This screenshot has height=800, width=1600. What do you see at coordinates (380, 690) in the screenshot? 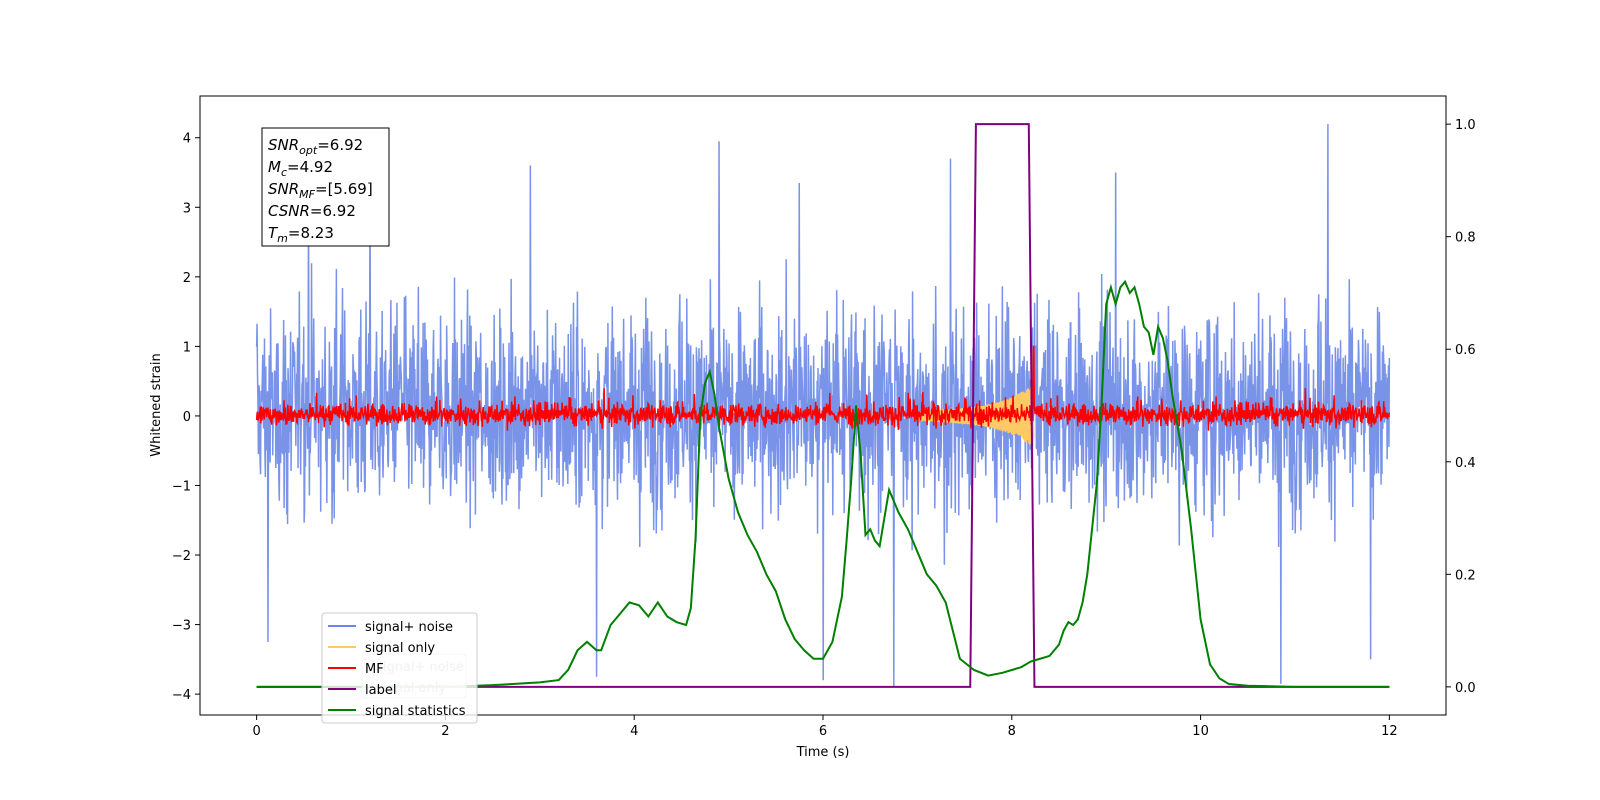
I see `legend-label: label` at bounding box center [380, 690].